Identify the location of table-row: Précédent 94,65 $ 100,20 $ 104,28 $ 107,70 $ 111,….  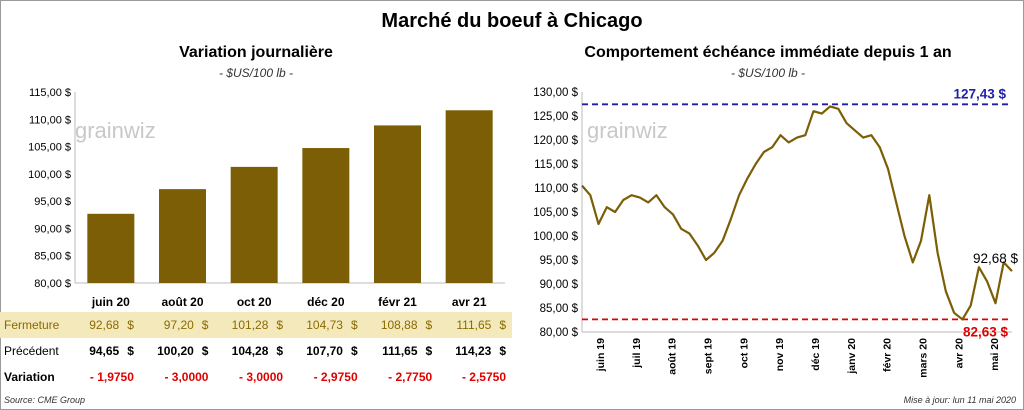
(256, 351).